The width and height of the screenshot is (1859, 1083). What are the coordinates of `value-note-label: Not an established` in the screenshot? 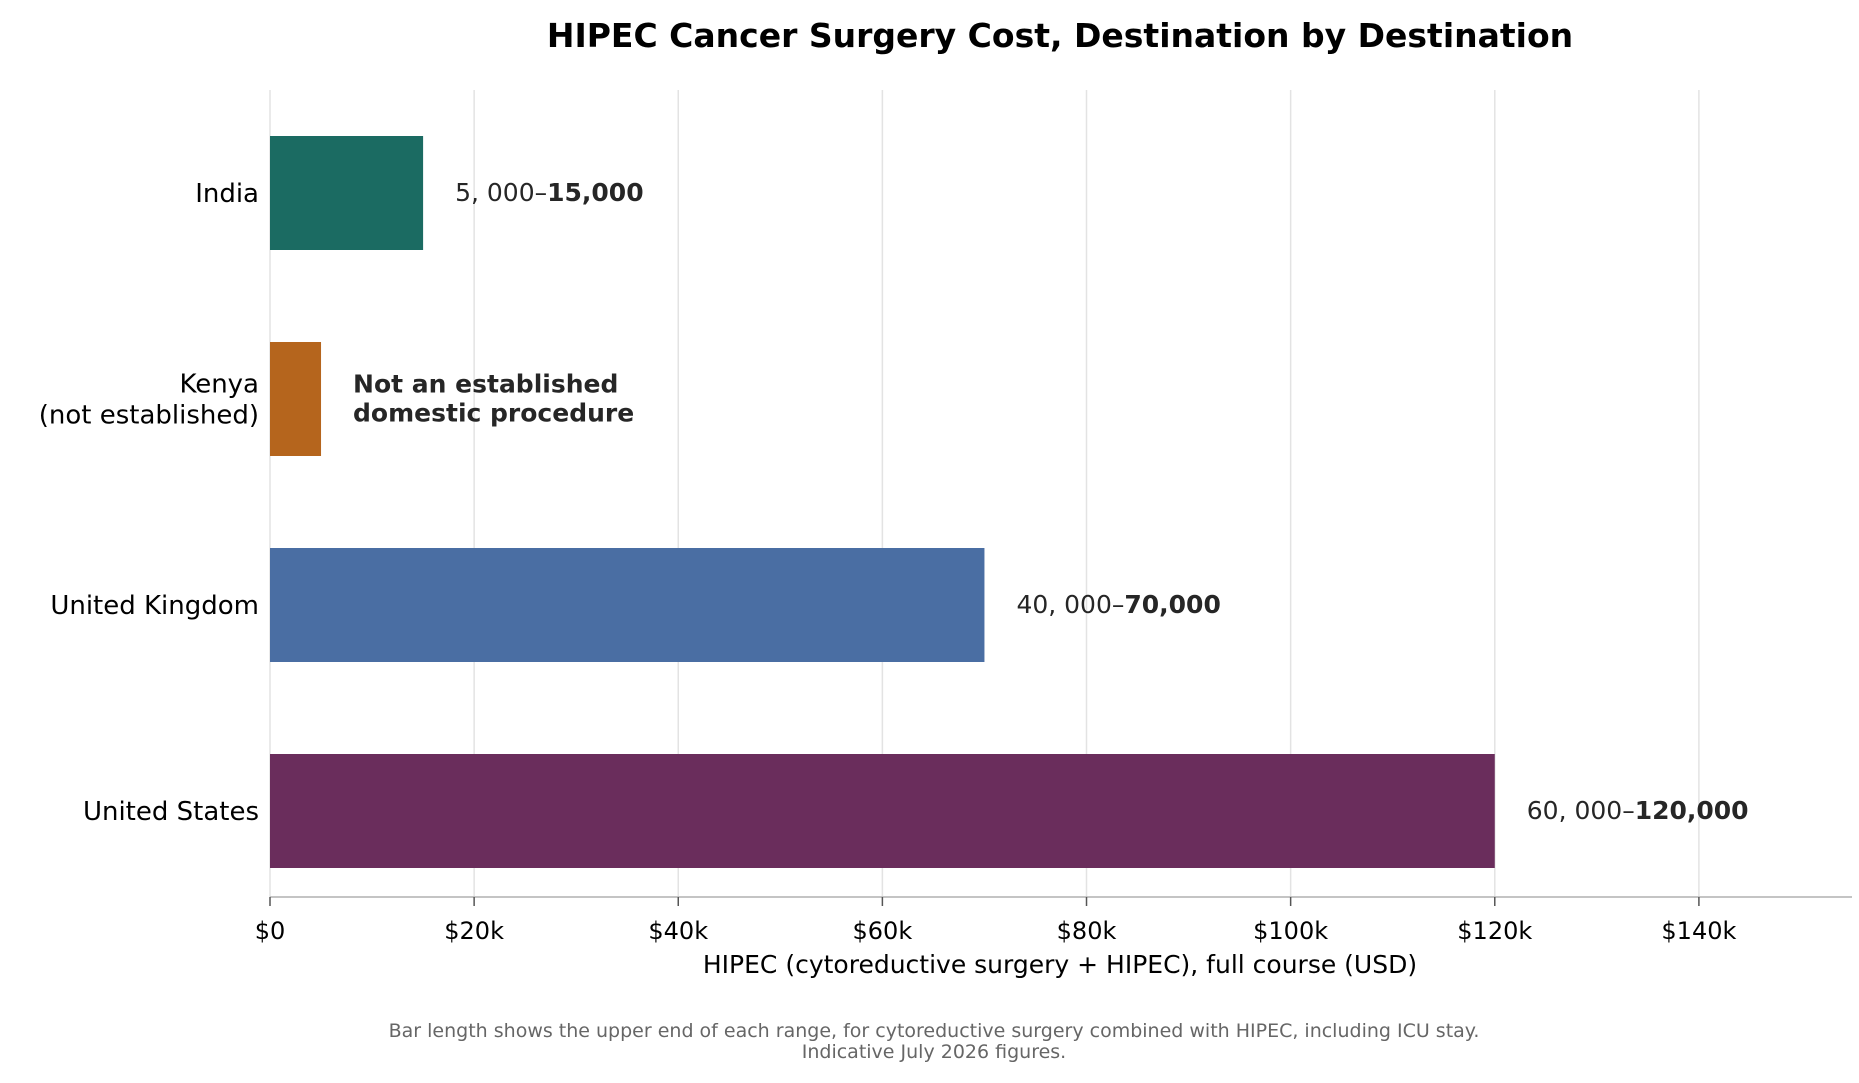 It's located at (485, 384).